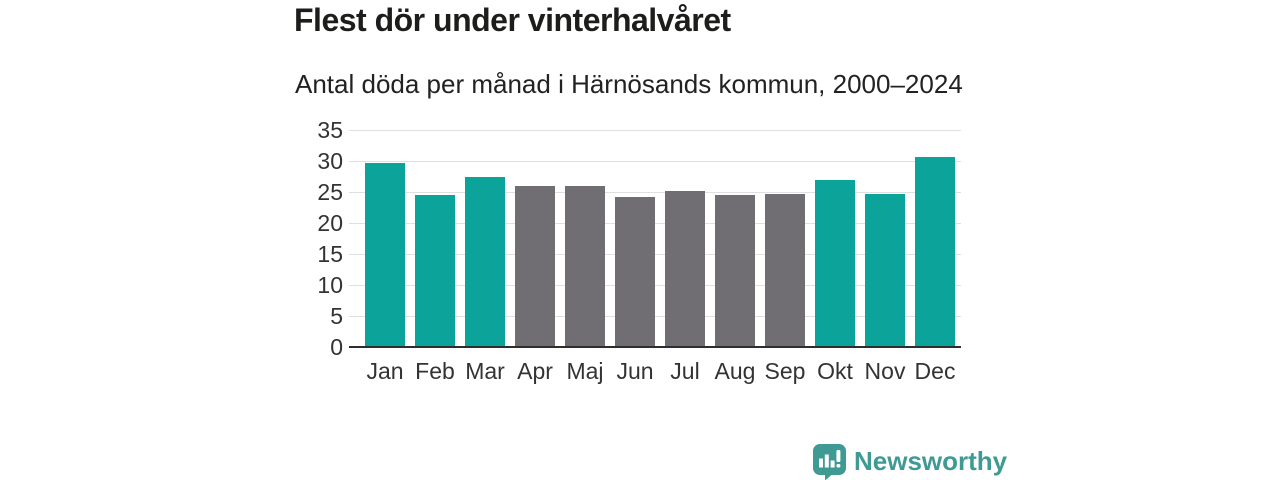 This screenshot has height=480, width=1280. I want to click on x-tick-label: Dec, so click(935, 371).